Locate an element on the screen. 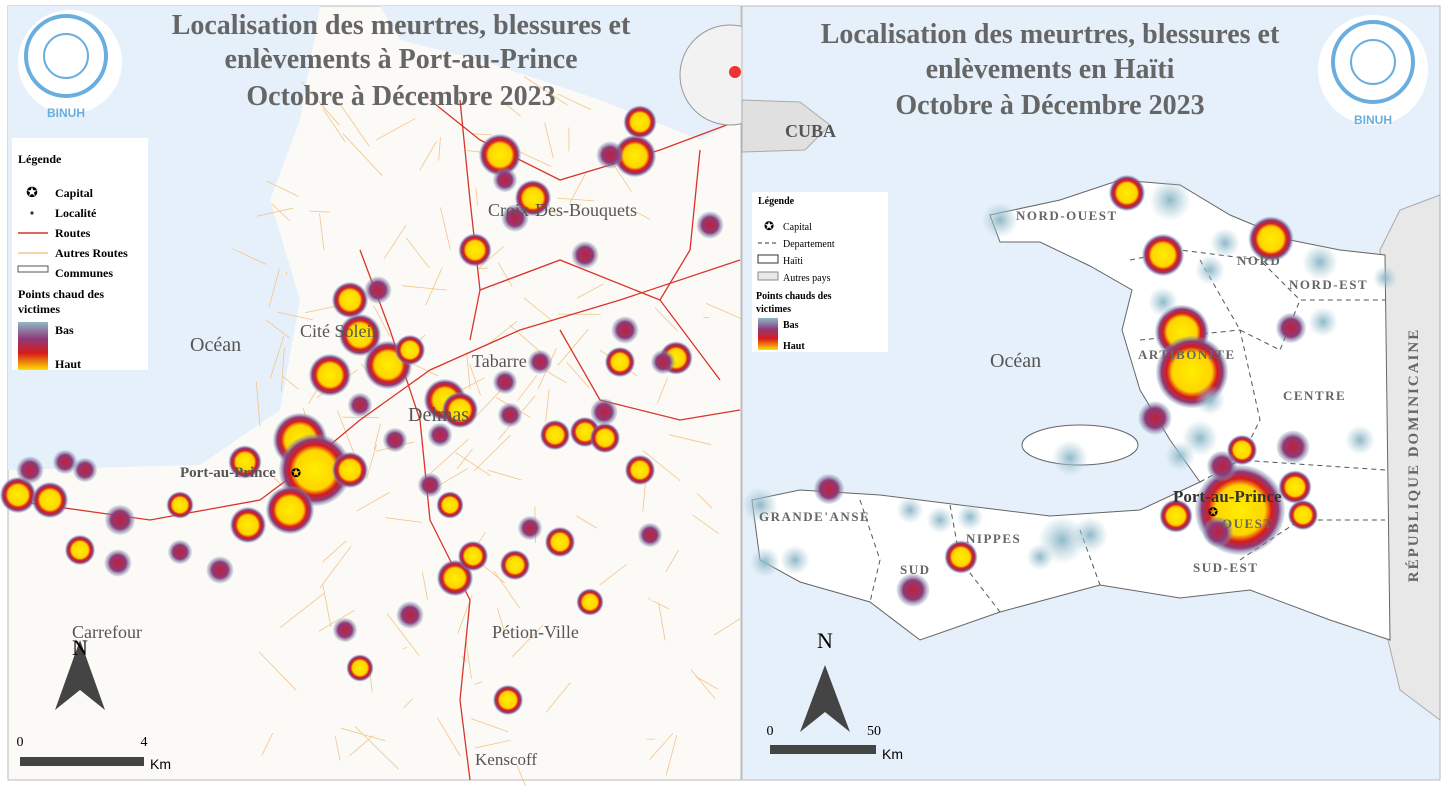 The width and height of the screenshot is (1447, 786). logo-emblem is located at coordinates (66, 56).